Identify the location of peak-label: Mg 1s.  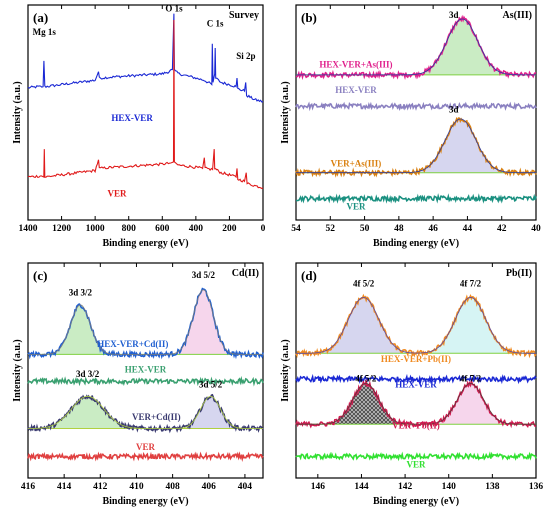
(45, 32).